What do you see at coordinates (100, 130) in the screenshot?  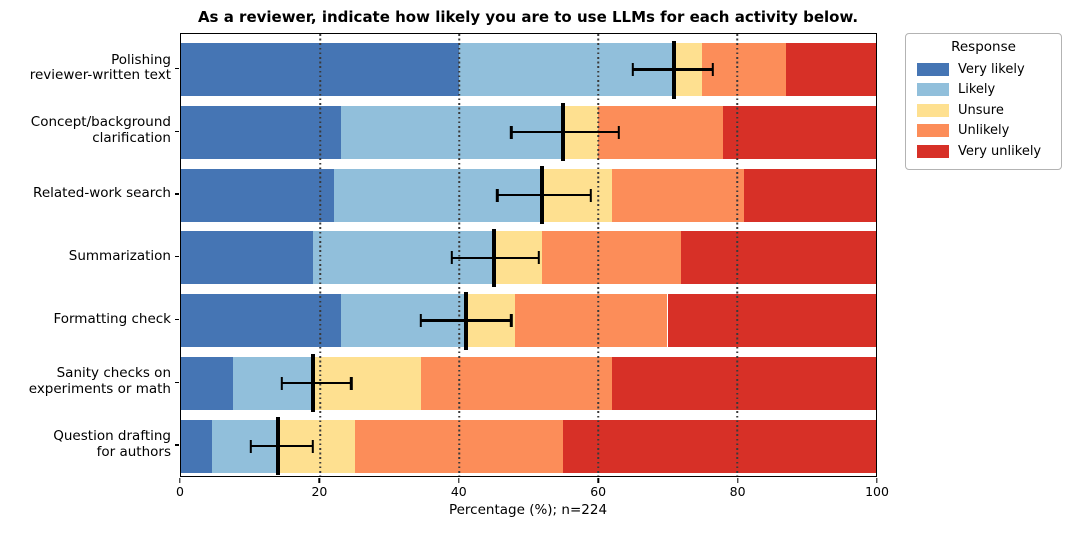 I see `y-tick-label-concept-background: Concept/background clarification` at bounding box center [100, 130].